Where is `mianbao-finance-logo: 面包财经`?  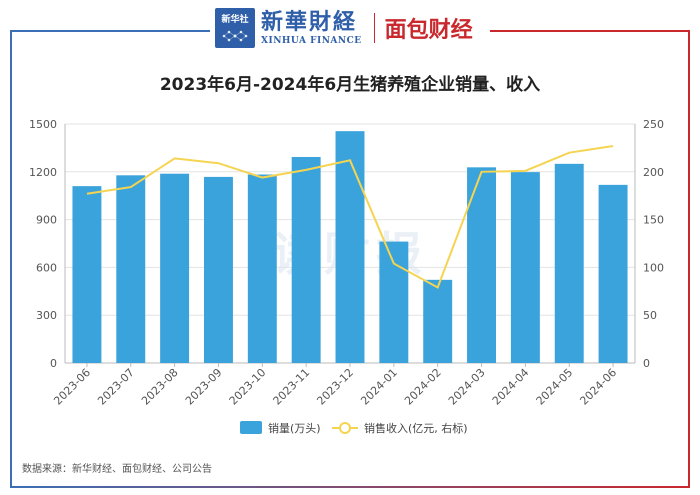
mianbao-finance-logo: 面包财经 is located at coordinates (428, 30).